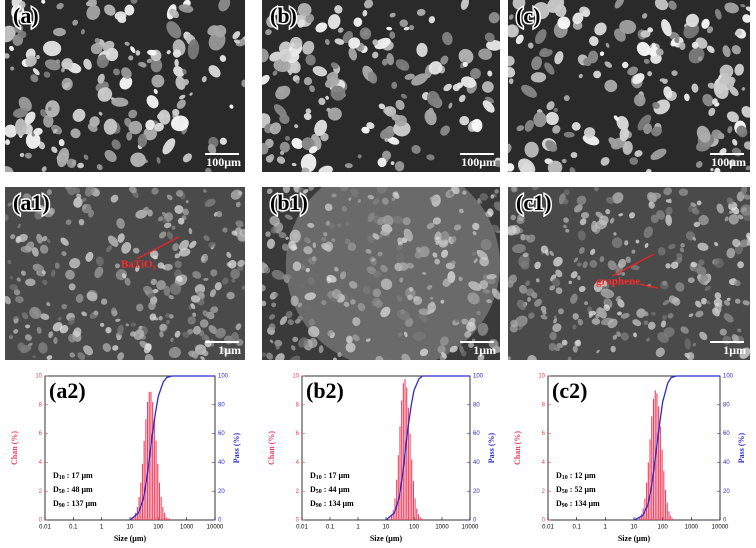 Image resolution: width=756 pixels, height=548 pixels. Describe the element at coordinates (381, 273) in the screenshot. I see `sem-texture` at that location.